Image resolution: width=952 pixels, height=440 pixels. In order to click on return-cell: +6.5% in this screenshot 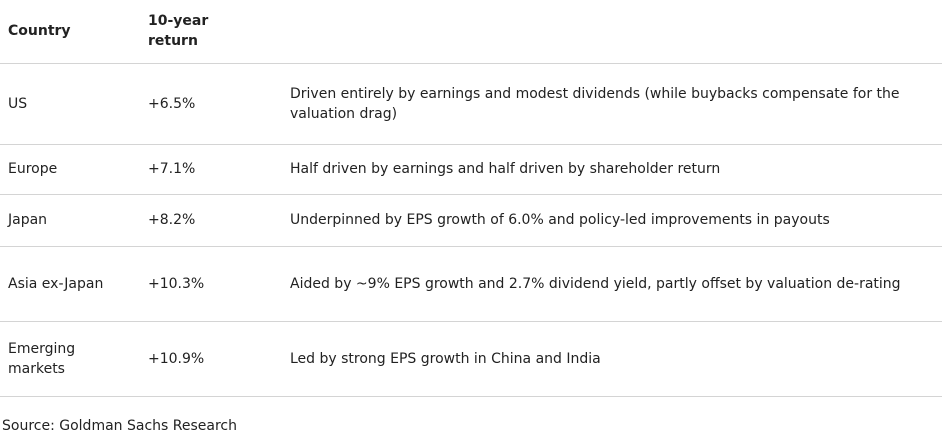, I will do `click(172, 103)`.